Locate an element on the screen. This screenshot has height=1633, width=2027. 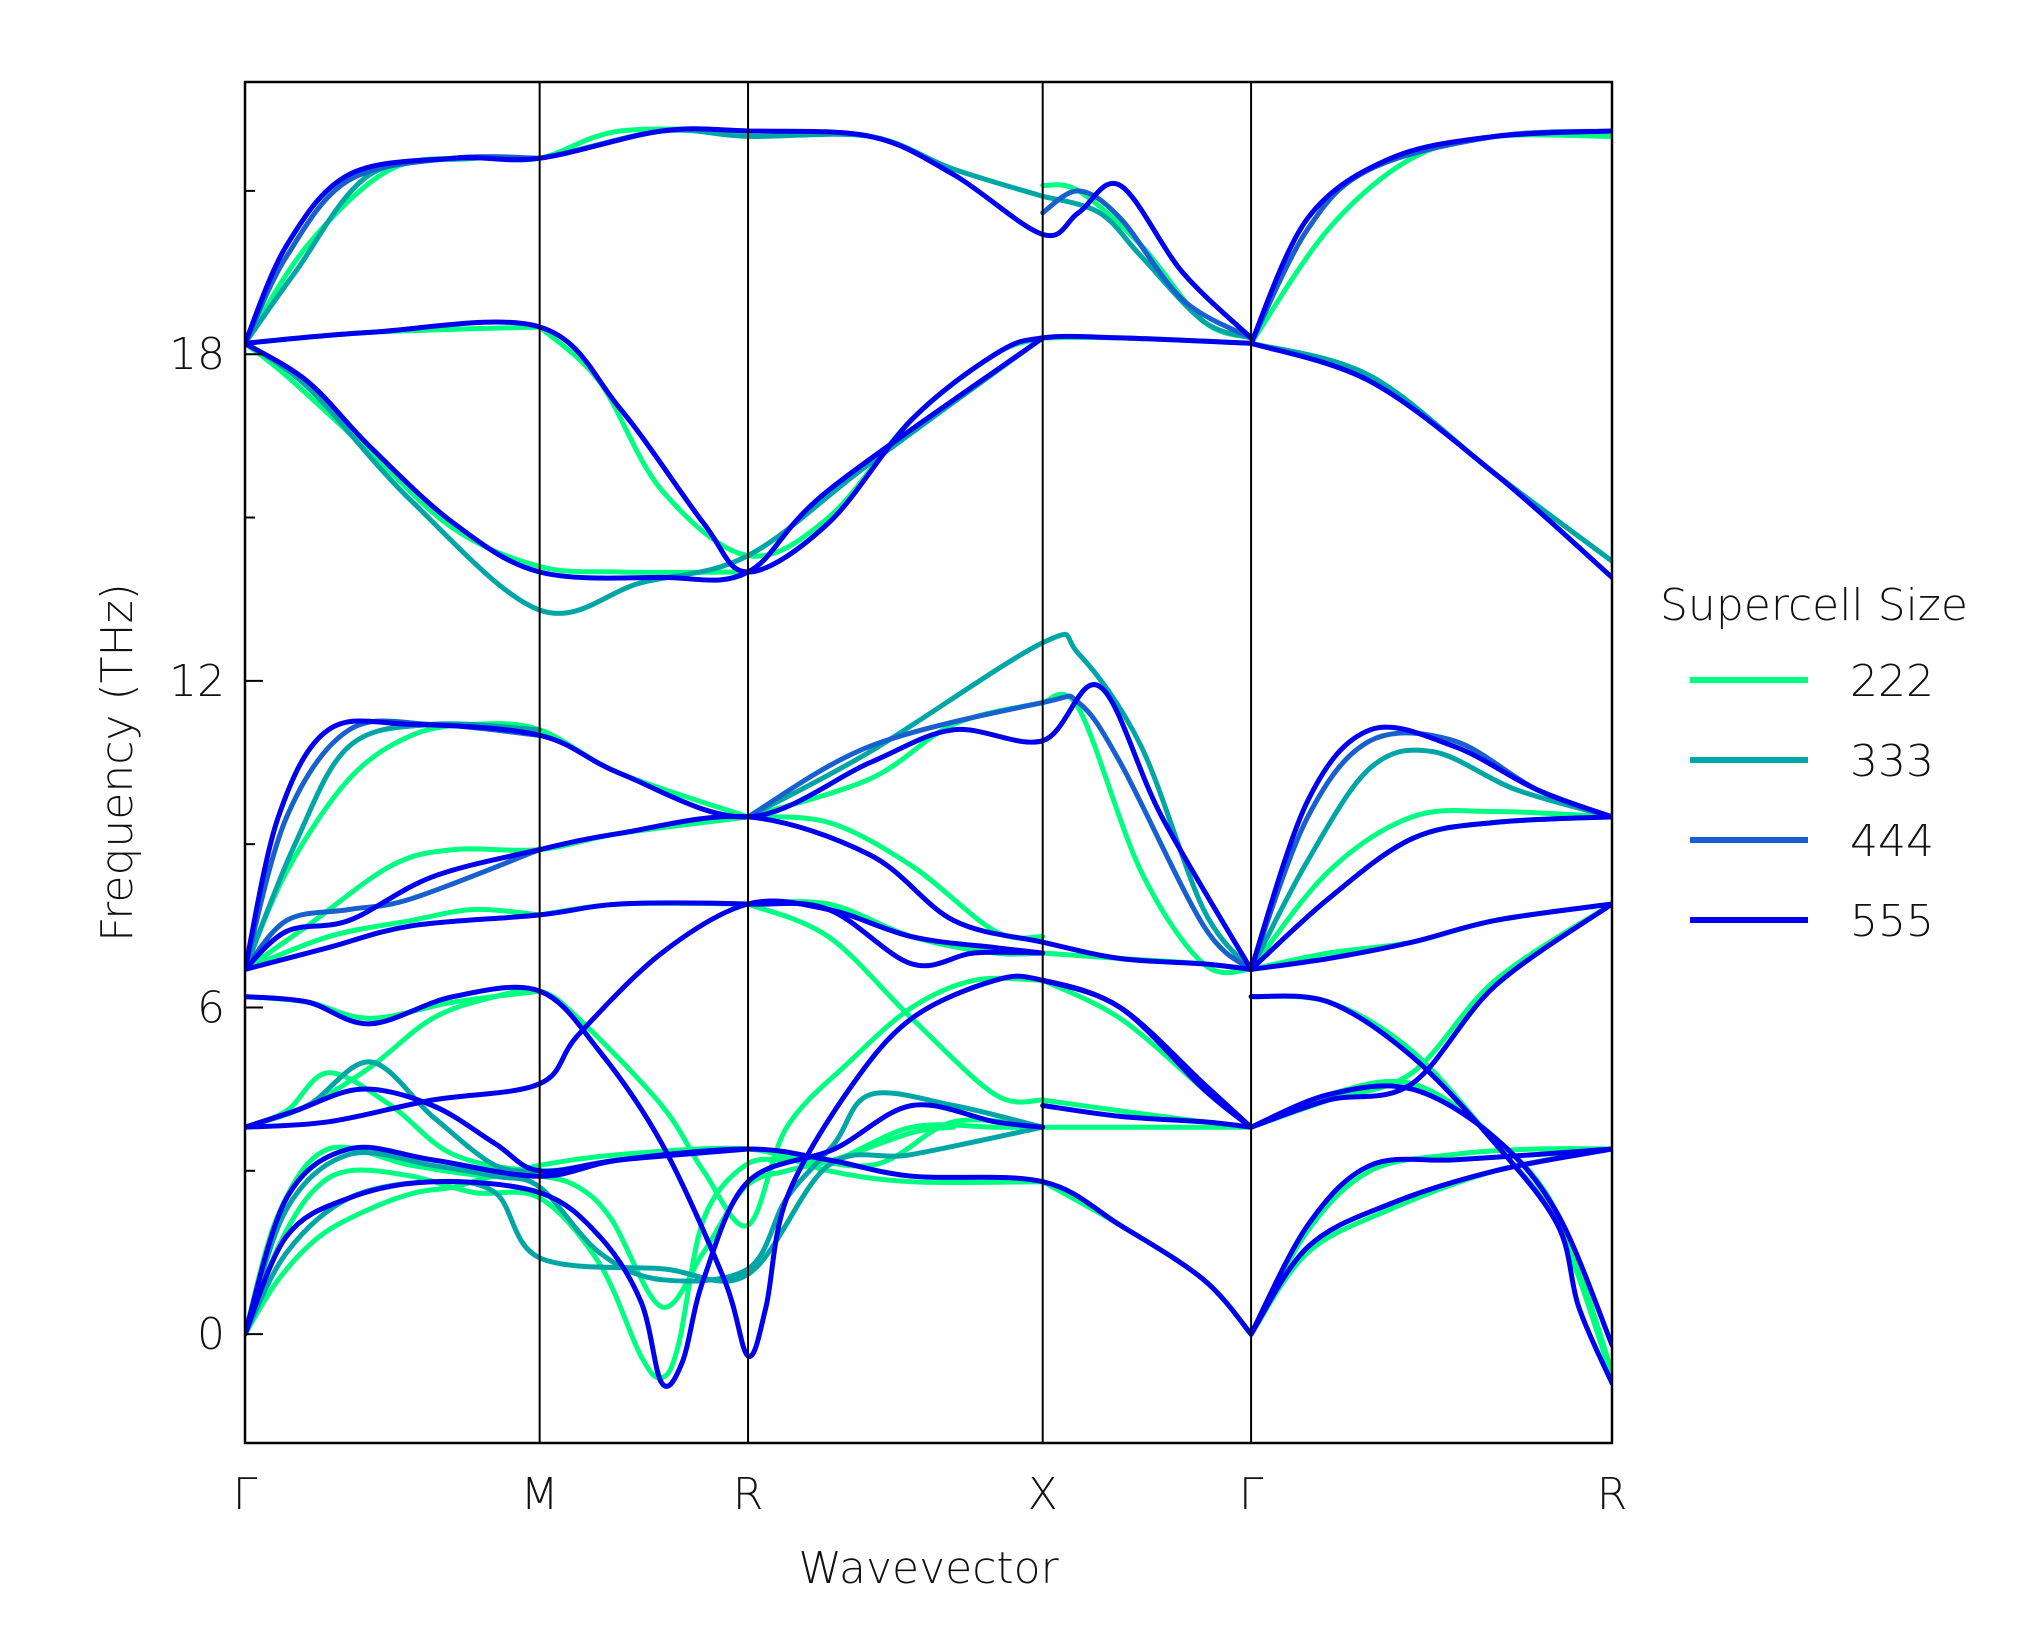
y-tick-label: 12 is located at coordinates (197, 681).